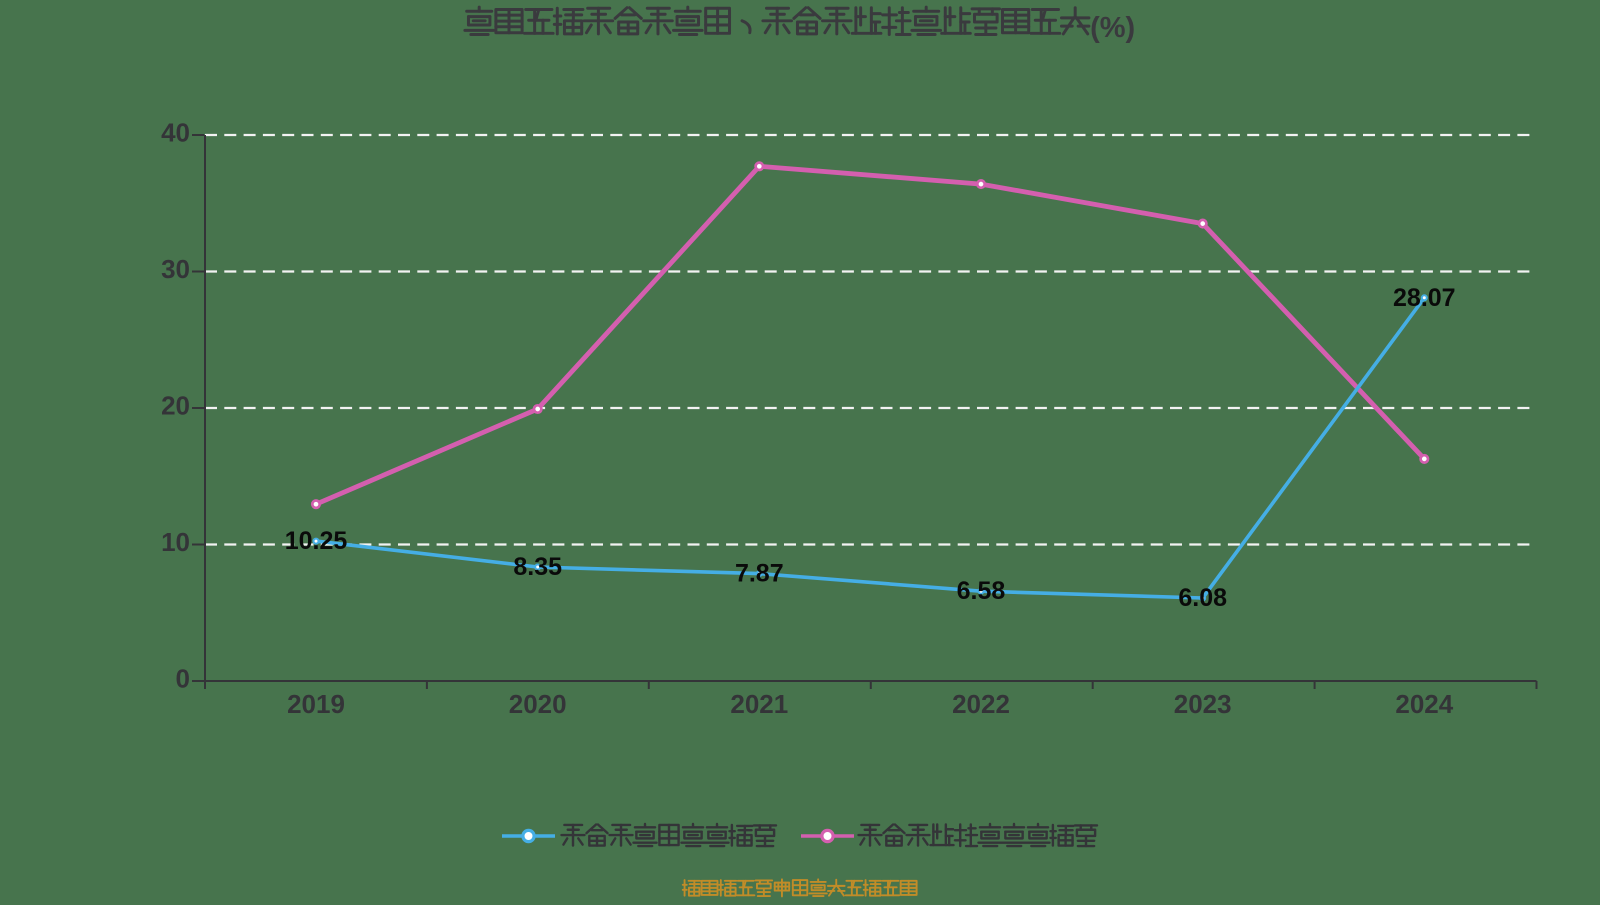  What do you see at coordinates (316, 541) in the screenshot?
I see `svg-text: 10.25` at bounding box center [316, 541].